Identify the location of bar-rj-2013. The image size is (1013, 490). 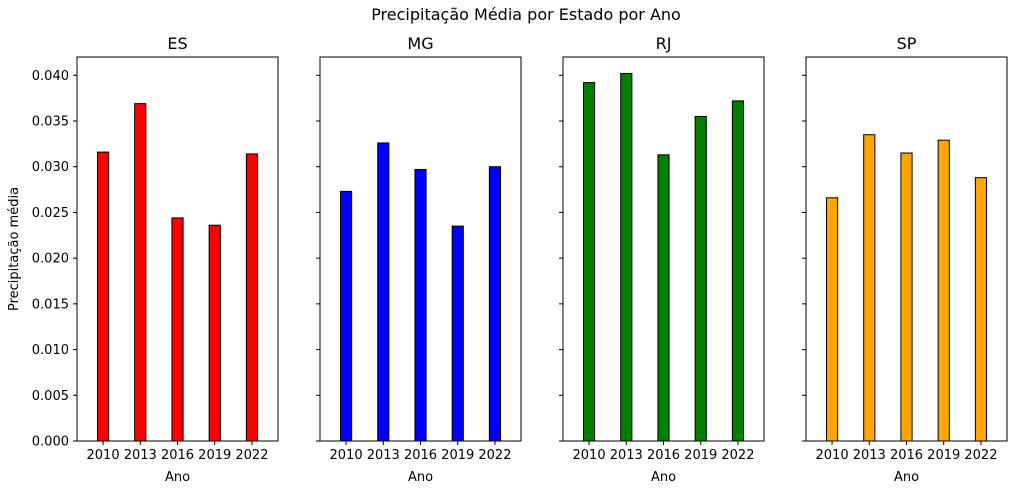
(626, 257).